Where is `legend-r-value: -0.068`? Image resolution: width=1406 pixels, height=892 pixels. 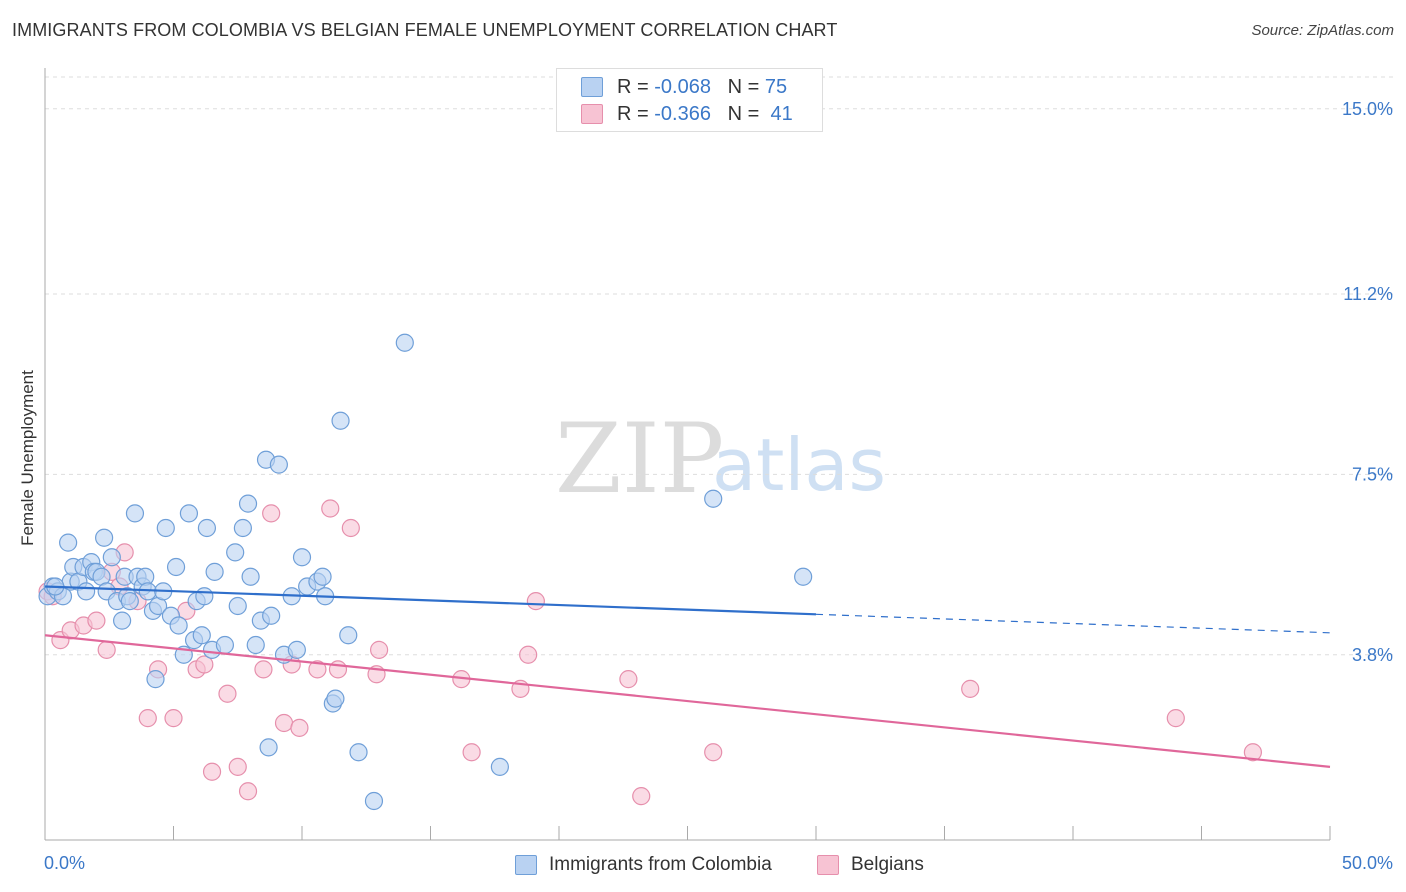
legend-r-value: -0.068 is located at coordinates (682, 86).